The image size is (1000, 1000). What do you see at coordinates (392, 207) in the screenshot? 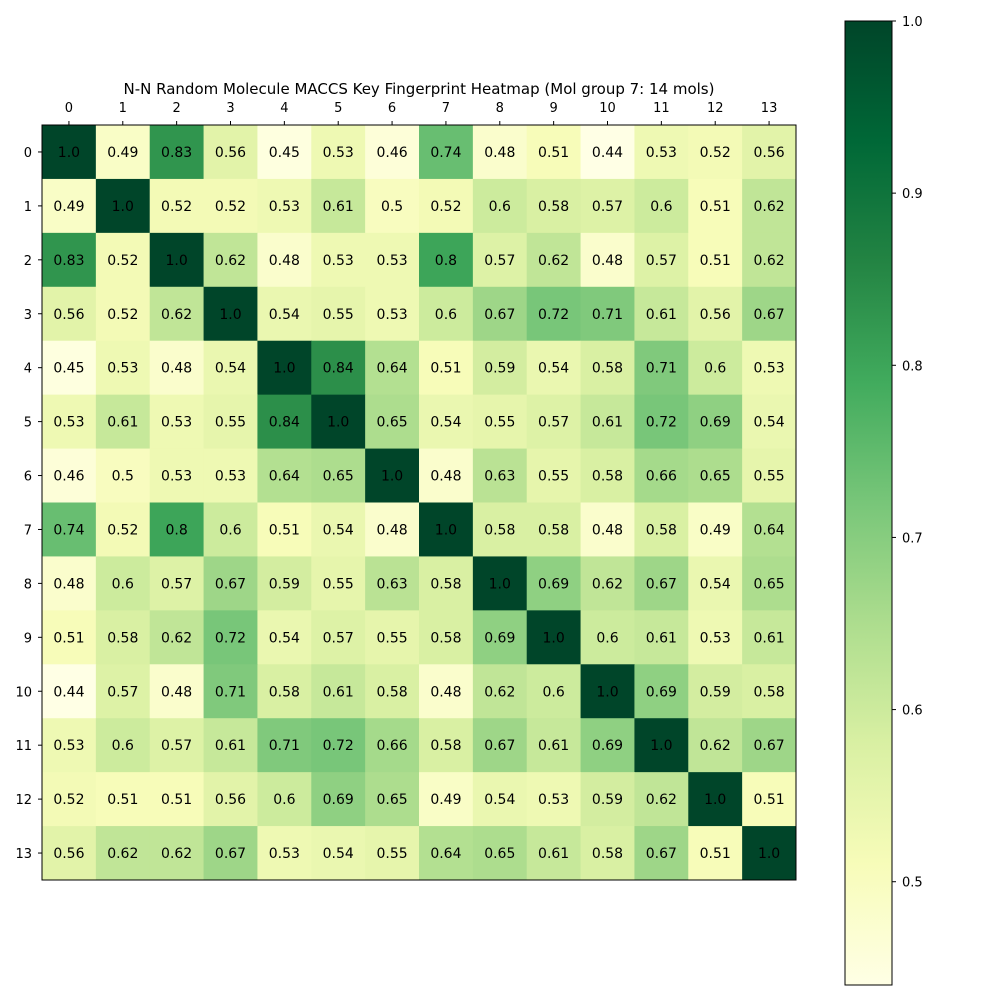
I see `cell-value-label: 0.5` at bounding box center [392, 207].